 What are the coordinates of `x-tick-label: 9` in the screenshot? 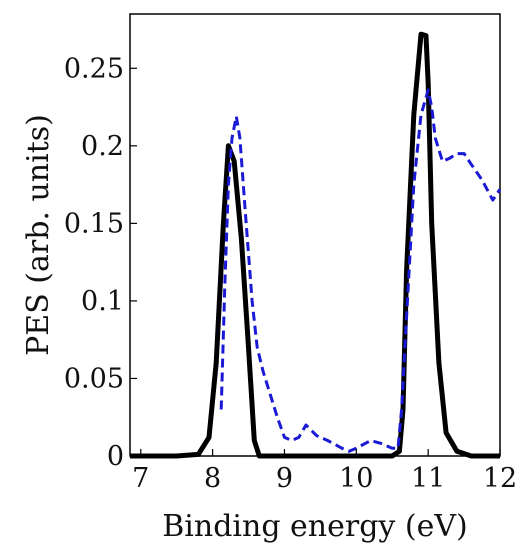 It's located at (284, 478).